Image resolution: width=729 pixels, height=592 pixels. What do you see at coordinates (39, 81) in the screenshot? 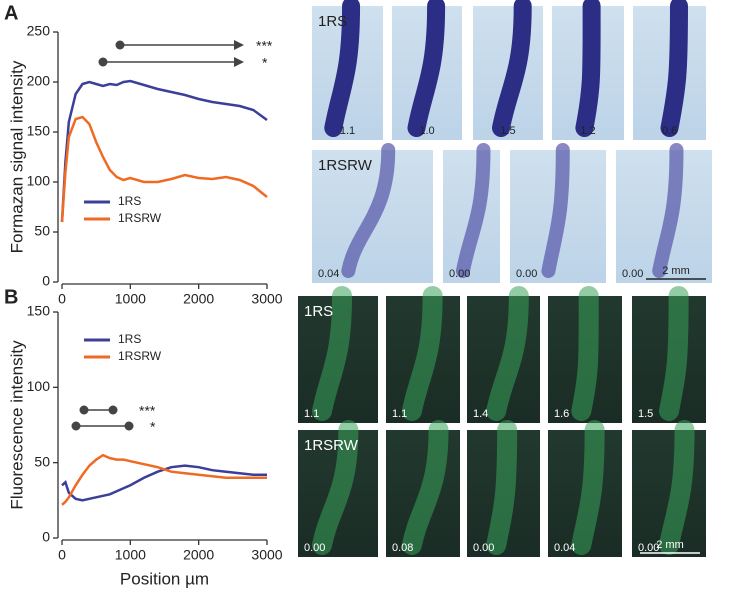
I see `y-tick-label: 200` at bounding box center [39, 81].